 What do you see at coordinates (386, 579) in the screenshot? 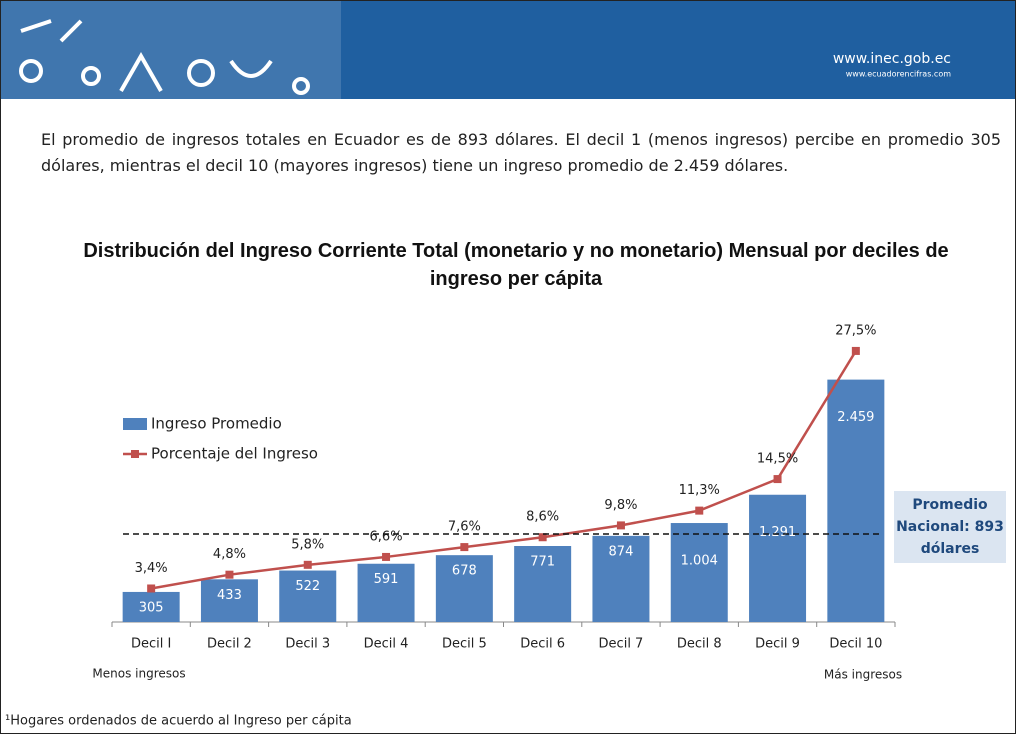
I see `bar-label: 591` at bounding box center [386, 579].